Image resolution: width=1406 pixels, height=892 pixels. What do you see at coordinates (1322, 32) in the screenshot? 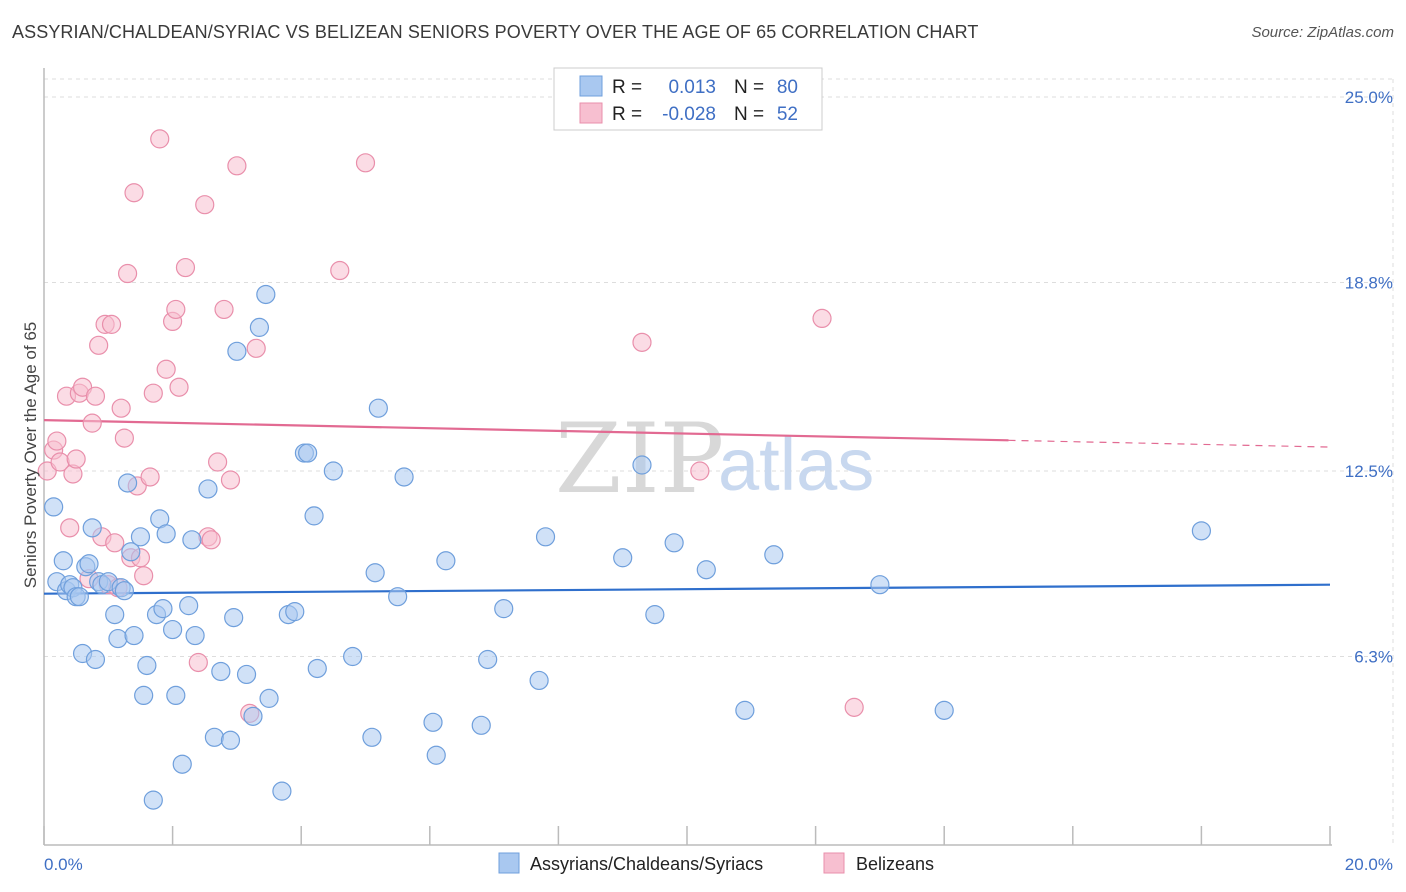
I see `source-label: Source: ZipAtlas.com` at bounding box center [1322, 32].